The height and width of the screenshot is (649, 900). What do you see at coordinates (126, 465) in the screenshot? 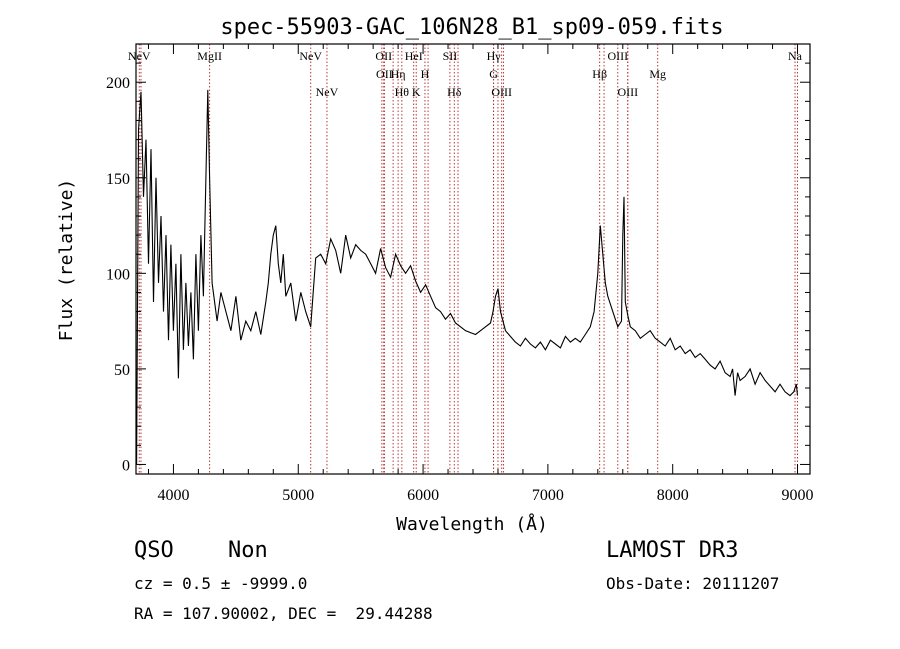
I see `y-tick-label: 0` at bounding box center [126, 465].